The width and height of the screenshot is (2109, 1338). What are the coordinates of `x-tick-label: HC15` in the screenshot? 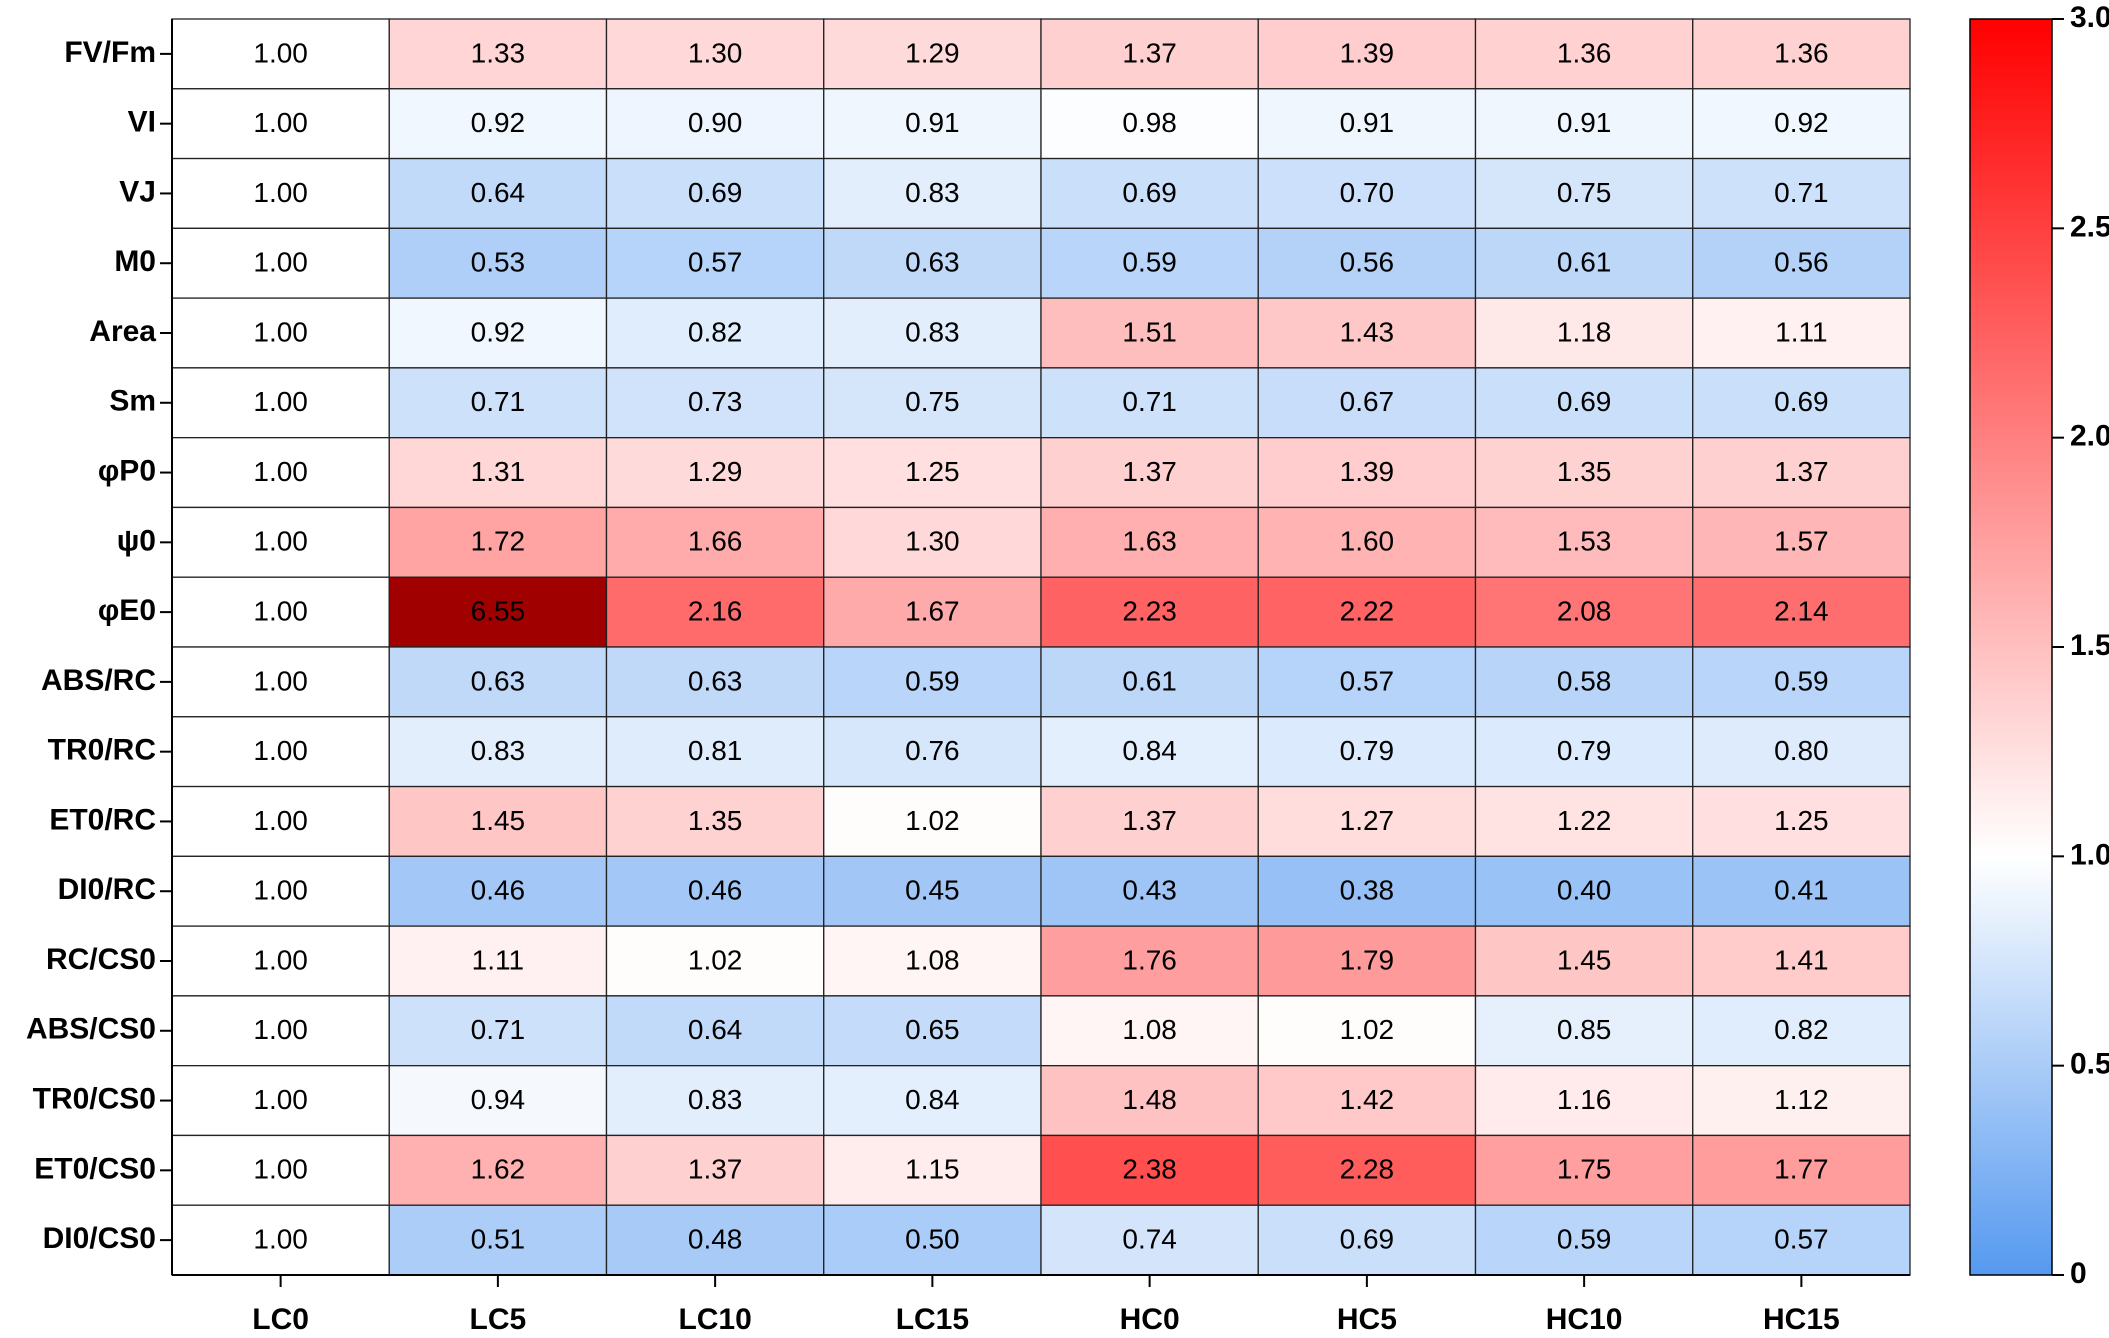 It's located at (1801, 1319).